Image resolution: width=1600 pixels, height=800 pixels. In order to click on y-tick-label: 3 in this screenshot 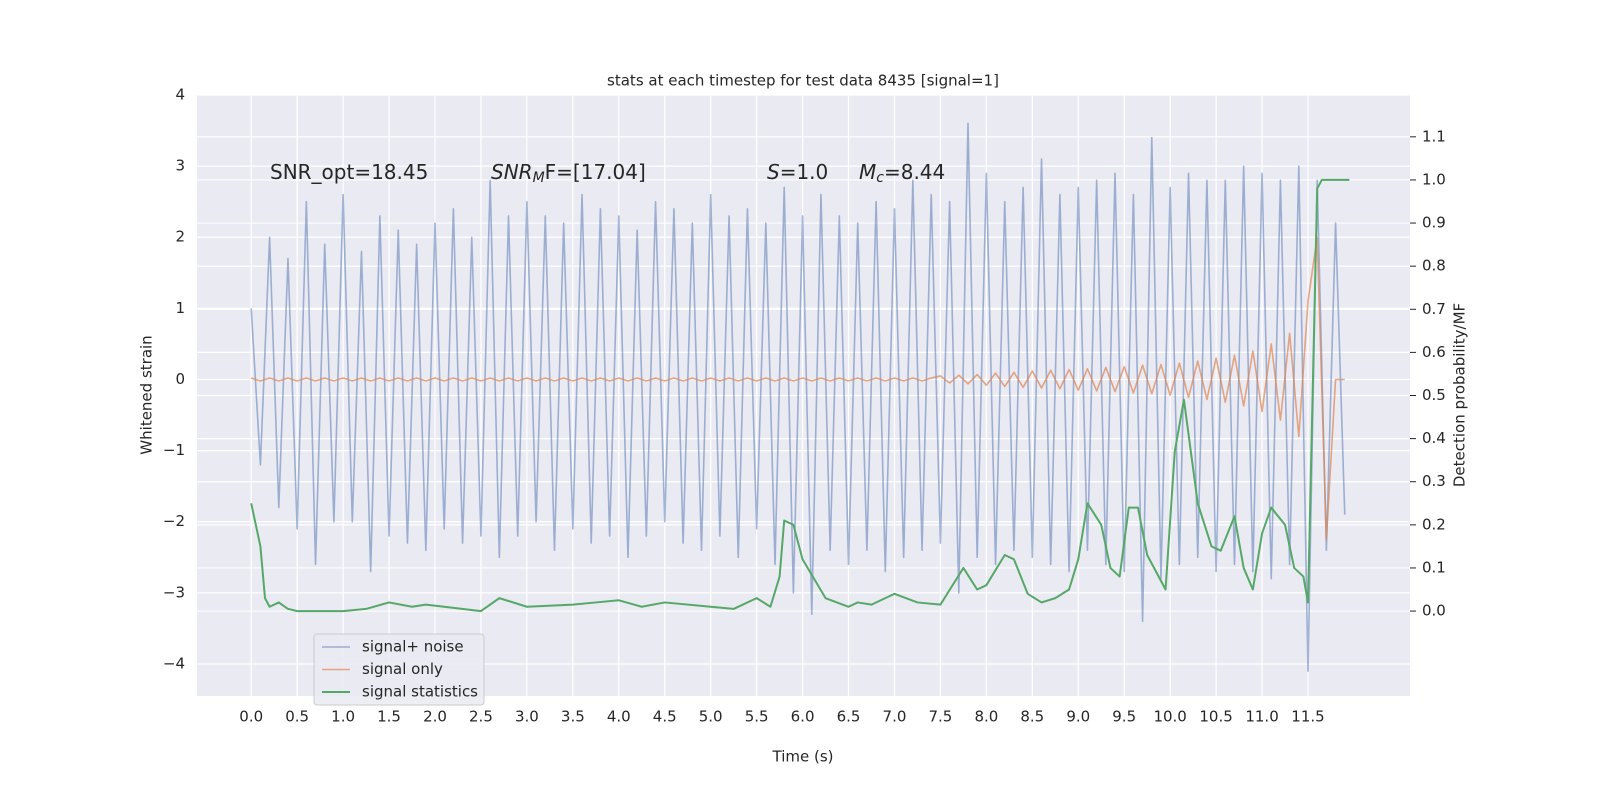, I will do `click(180, 166)`.